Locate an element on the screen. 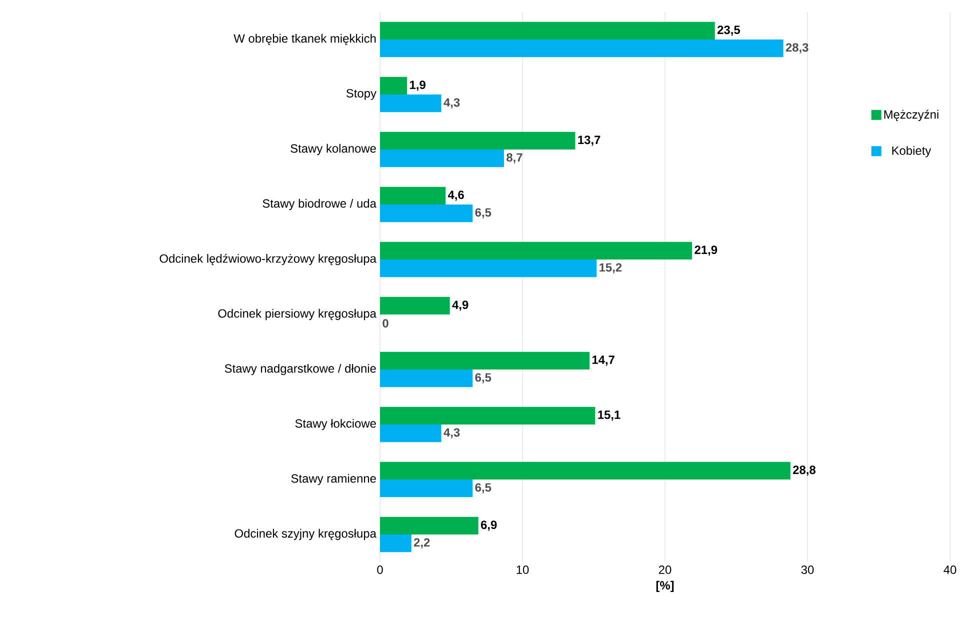 The height and width of the screenshot is (628, 969). data-label: 15,2 is located at coordinates (611, 268).